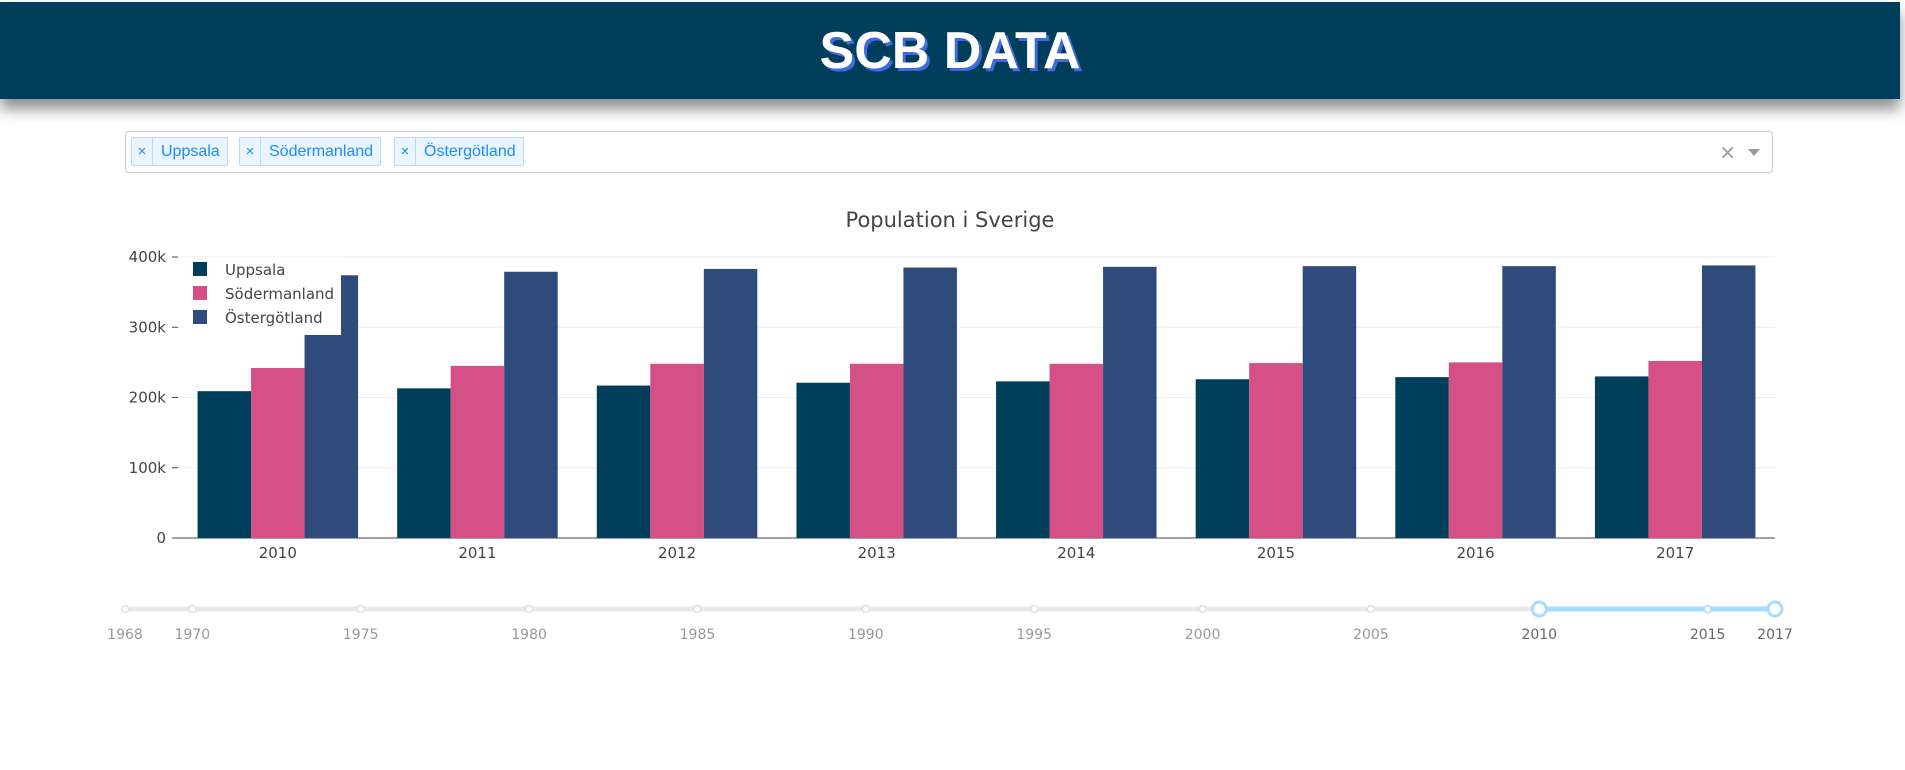 This screenshot has height=770, width=1905. Describe the element at coordinates (148, 398) in the screenshot. I see `y-tick-label: 200k` at that location.